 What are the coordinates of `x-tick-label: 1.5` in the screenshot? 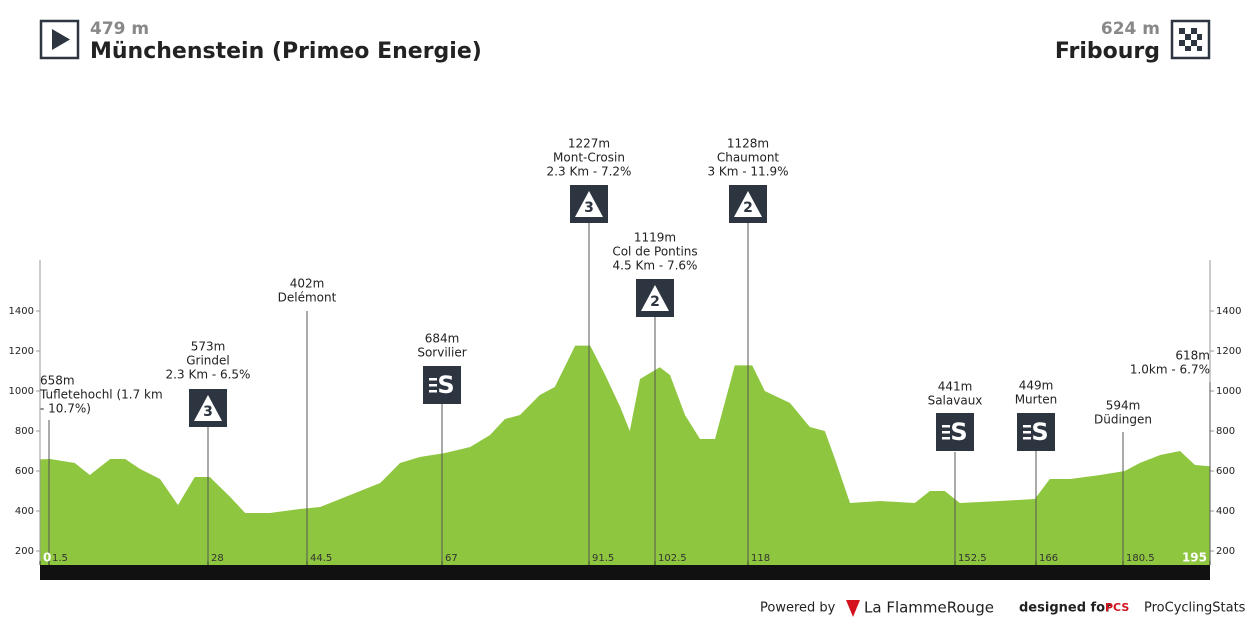 It's located at (60, 558).